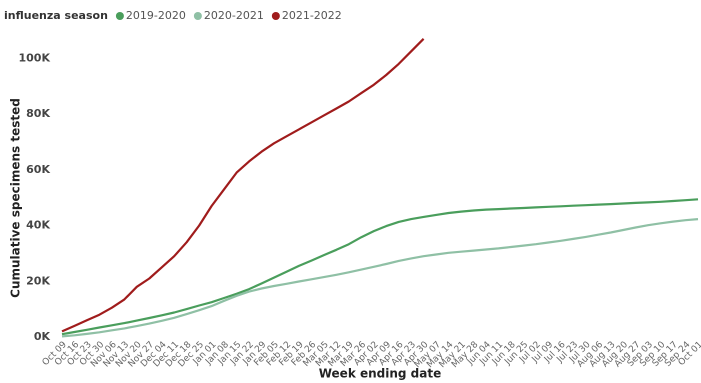 The height and width of the screenshot is (383, 701). Describe the element at coordinates (38, 280) in the screenshot. I see `y-tick-label: 20K` at that location.